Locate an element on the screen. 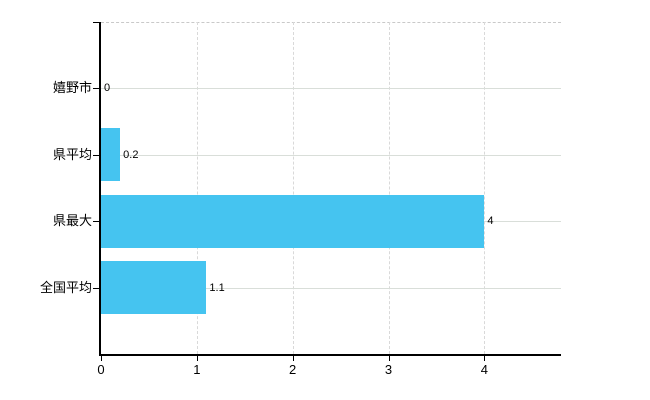 The image size is (650, 400). x-tick-label: 0 is located at coordinates (101, 369).